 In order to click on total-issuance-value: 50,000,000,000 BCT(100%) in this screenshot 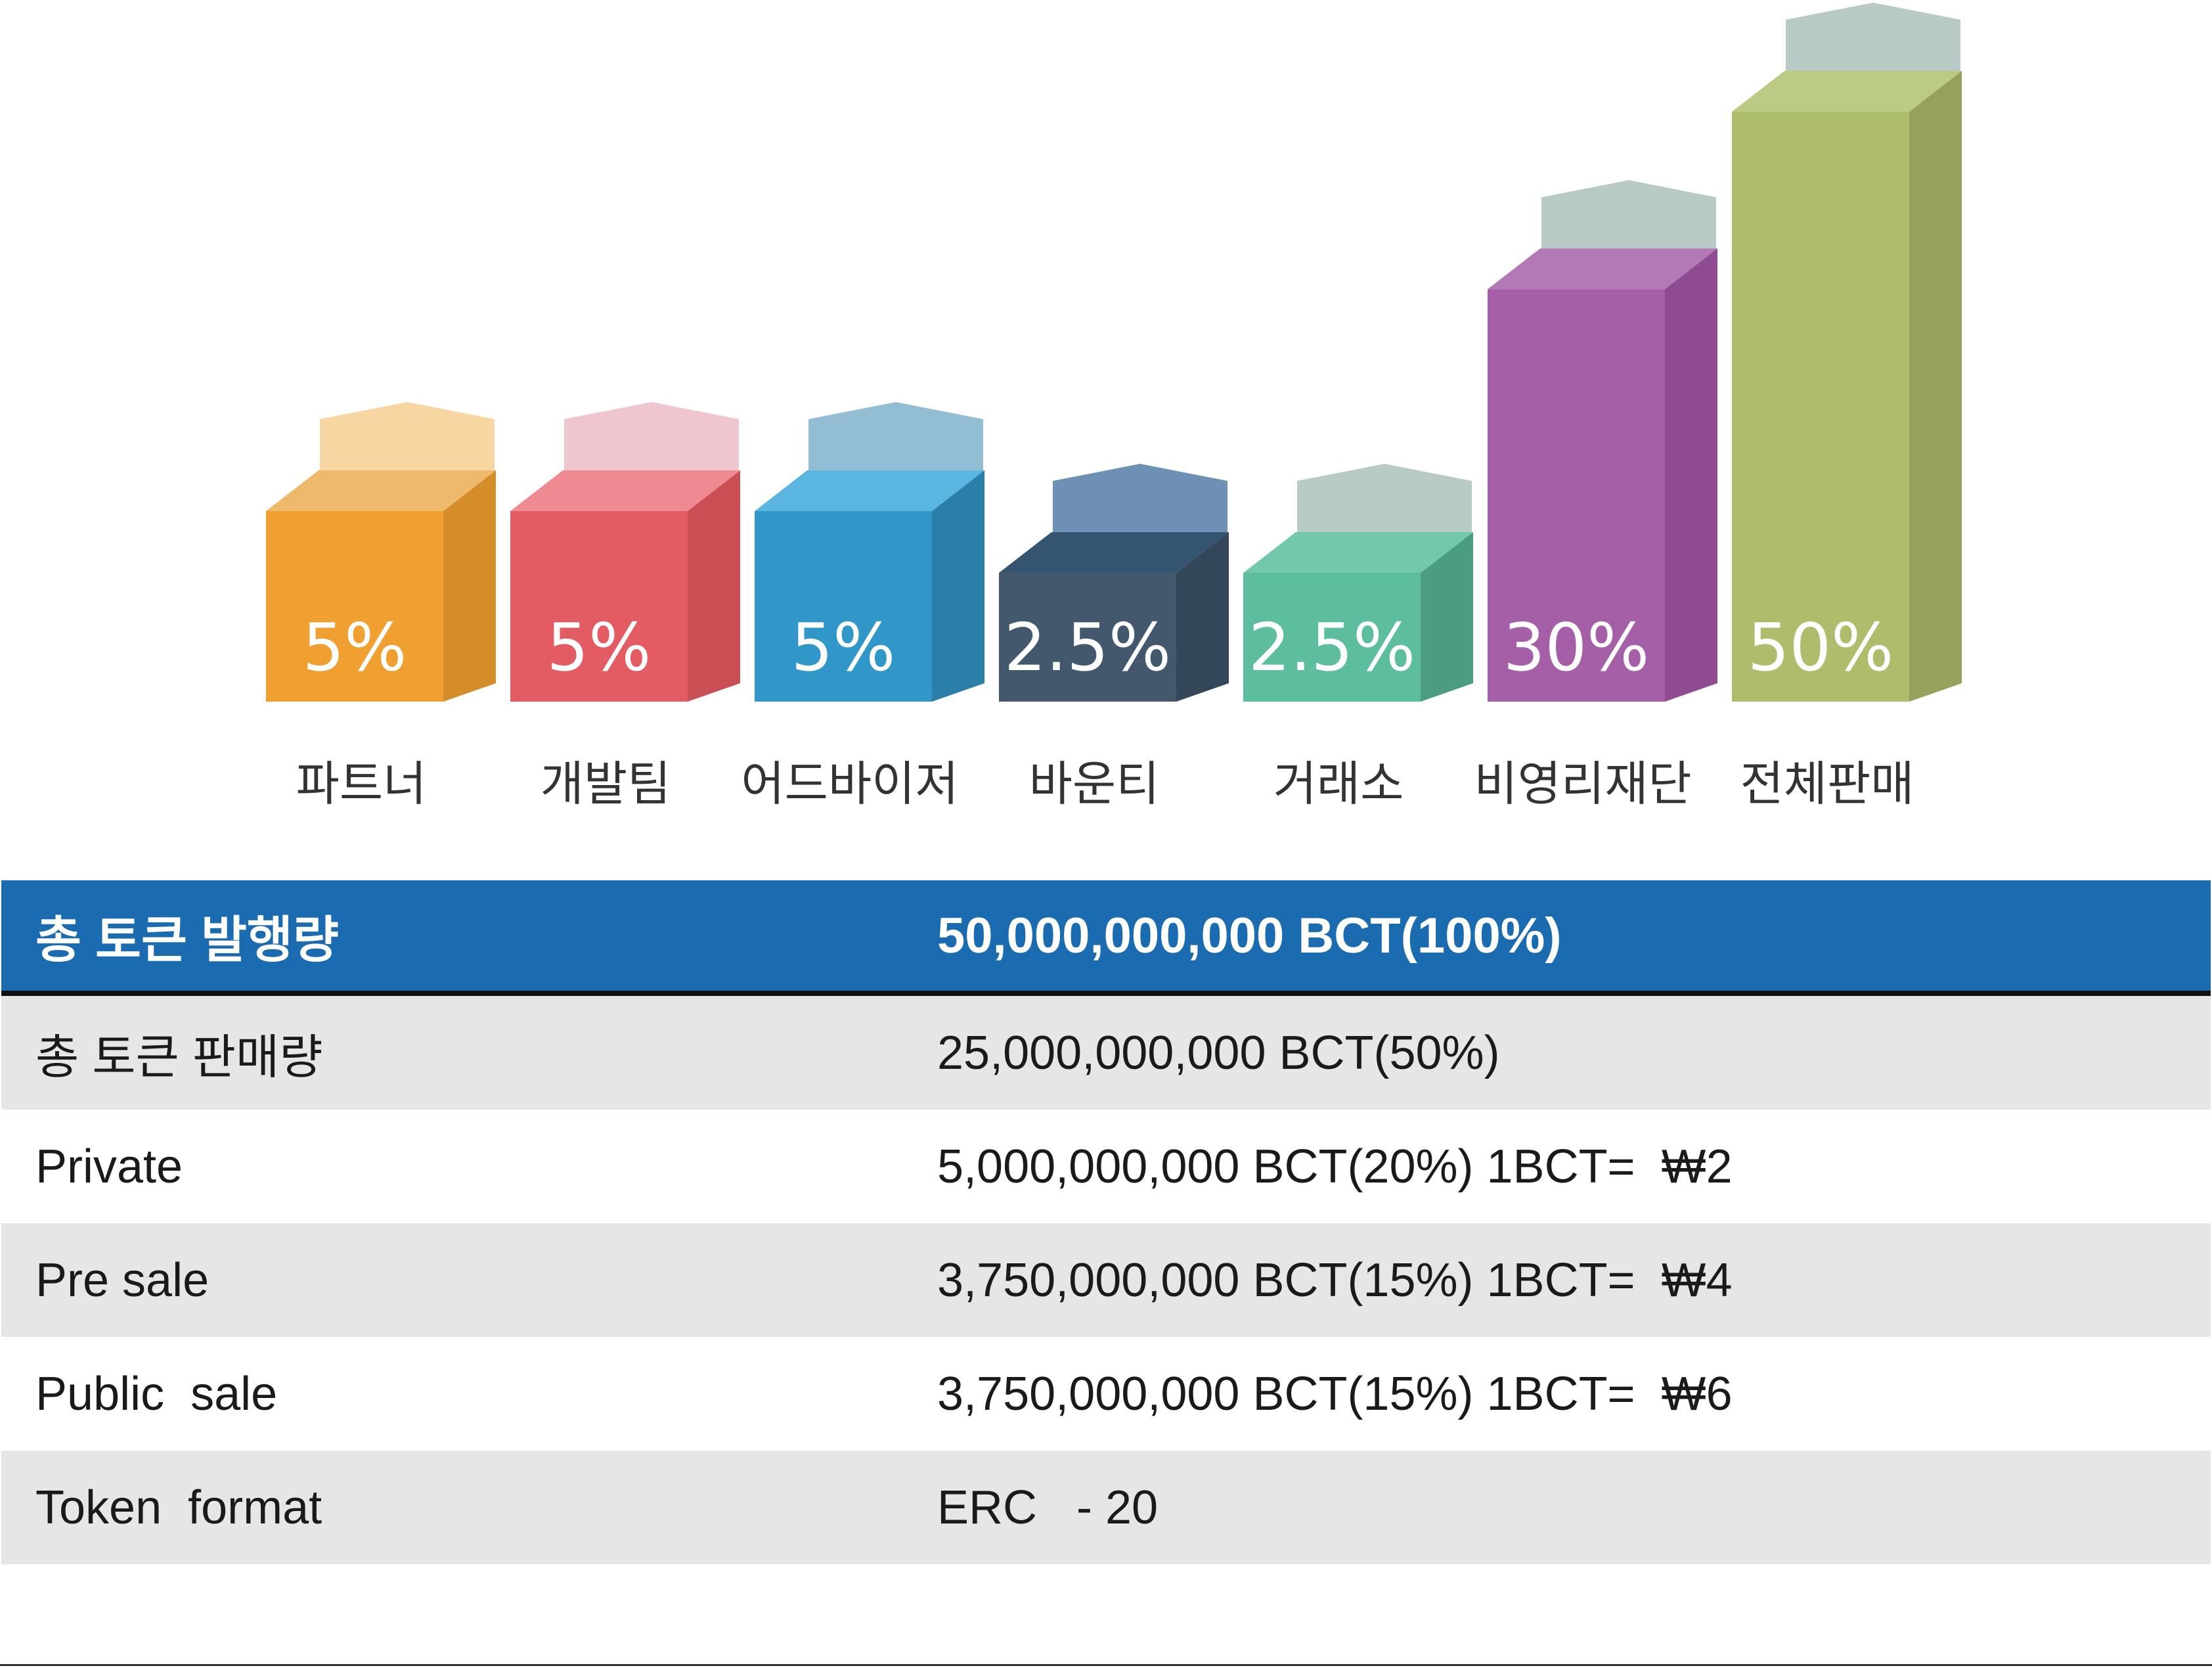, I will do `click(1249, 936)`.